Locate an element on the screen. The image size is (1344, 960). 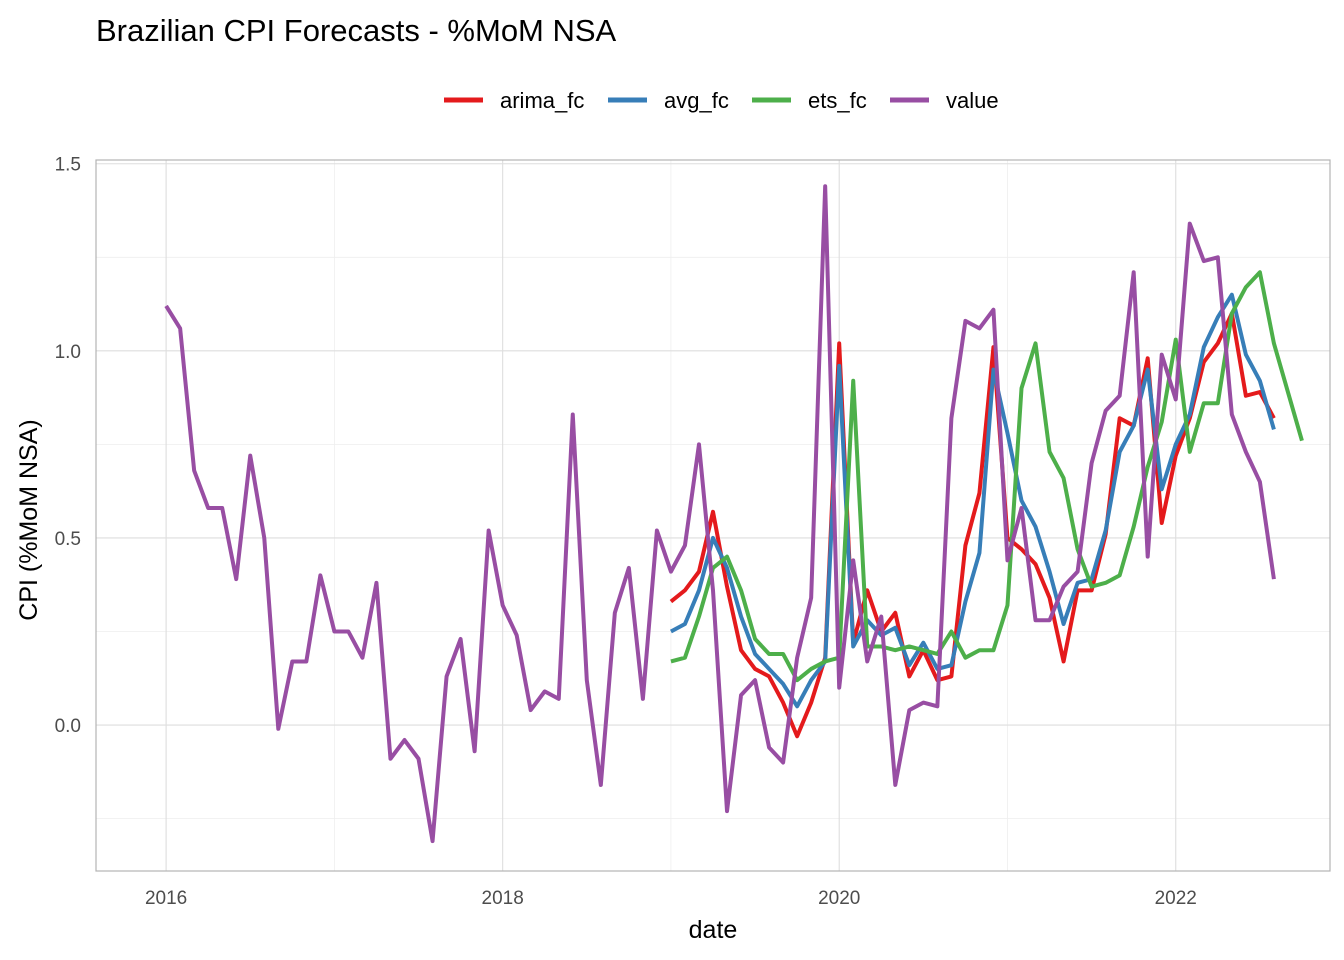
x-tick-label: 2018 is located at coordinates (503, 898).